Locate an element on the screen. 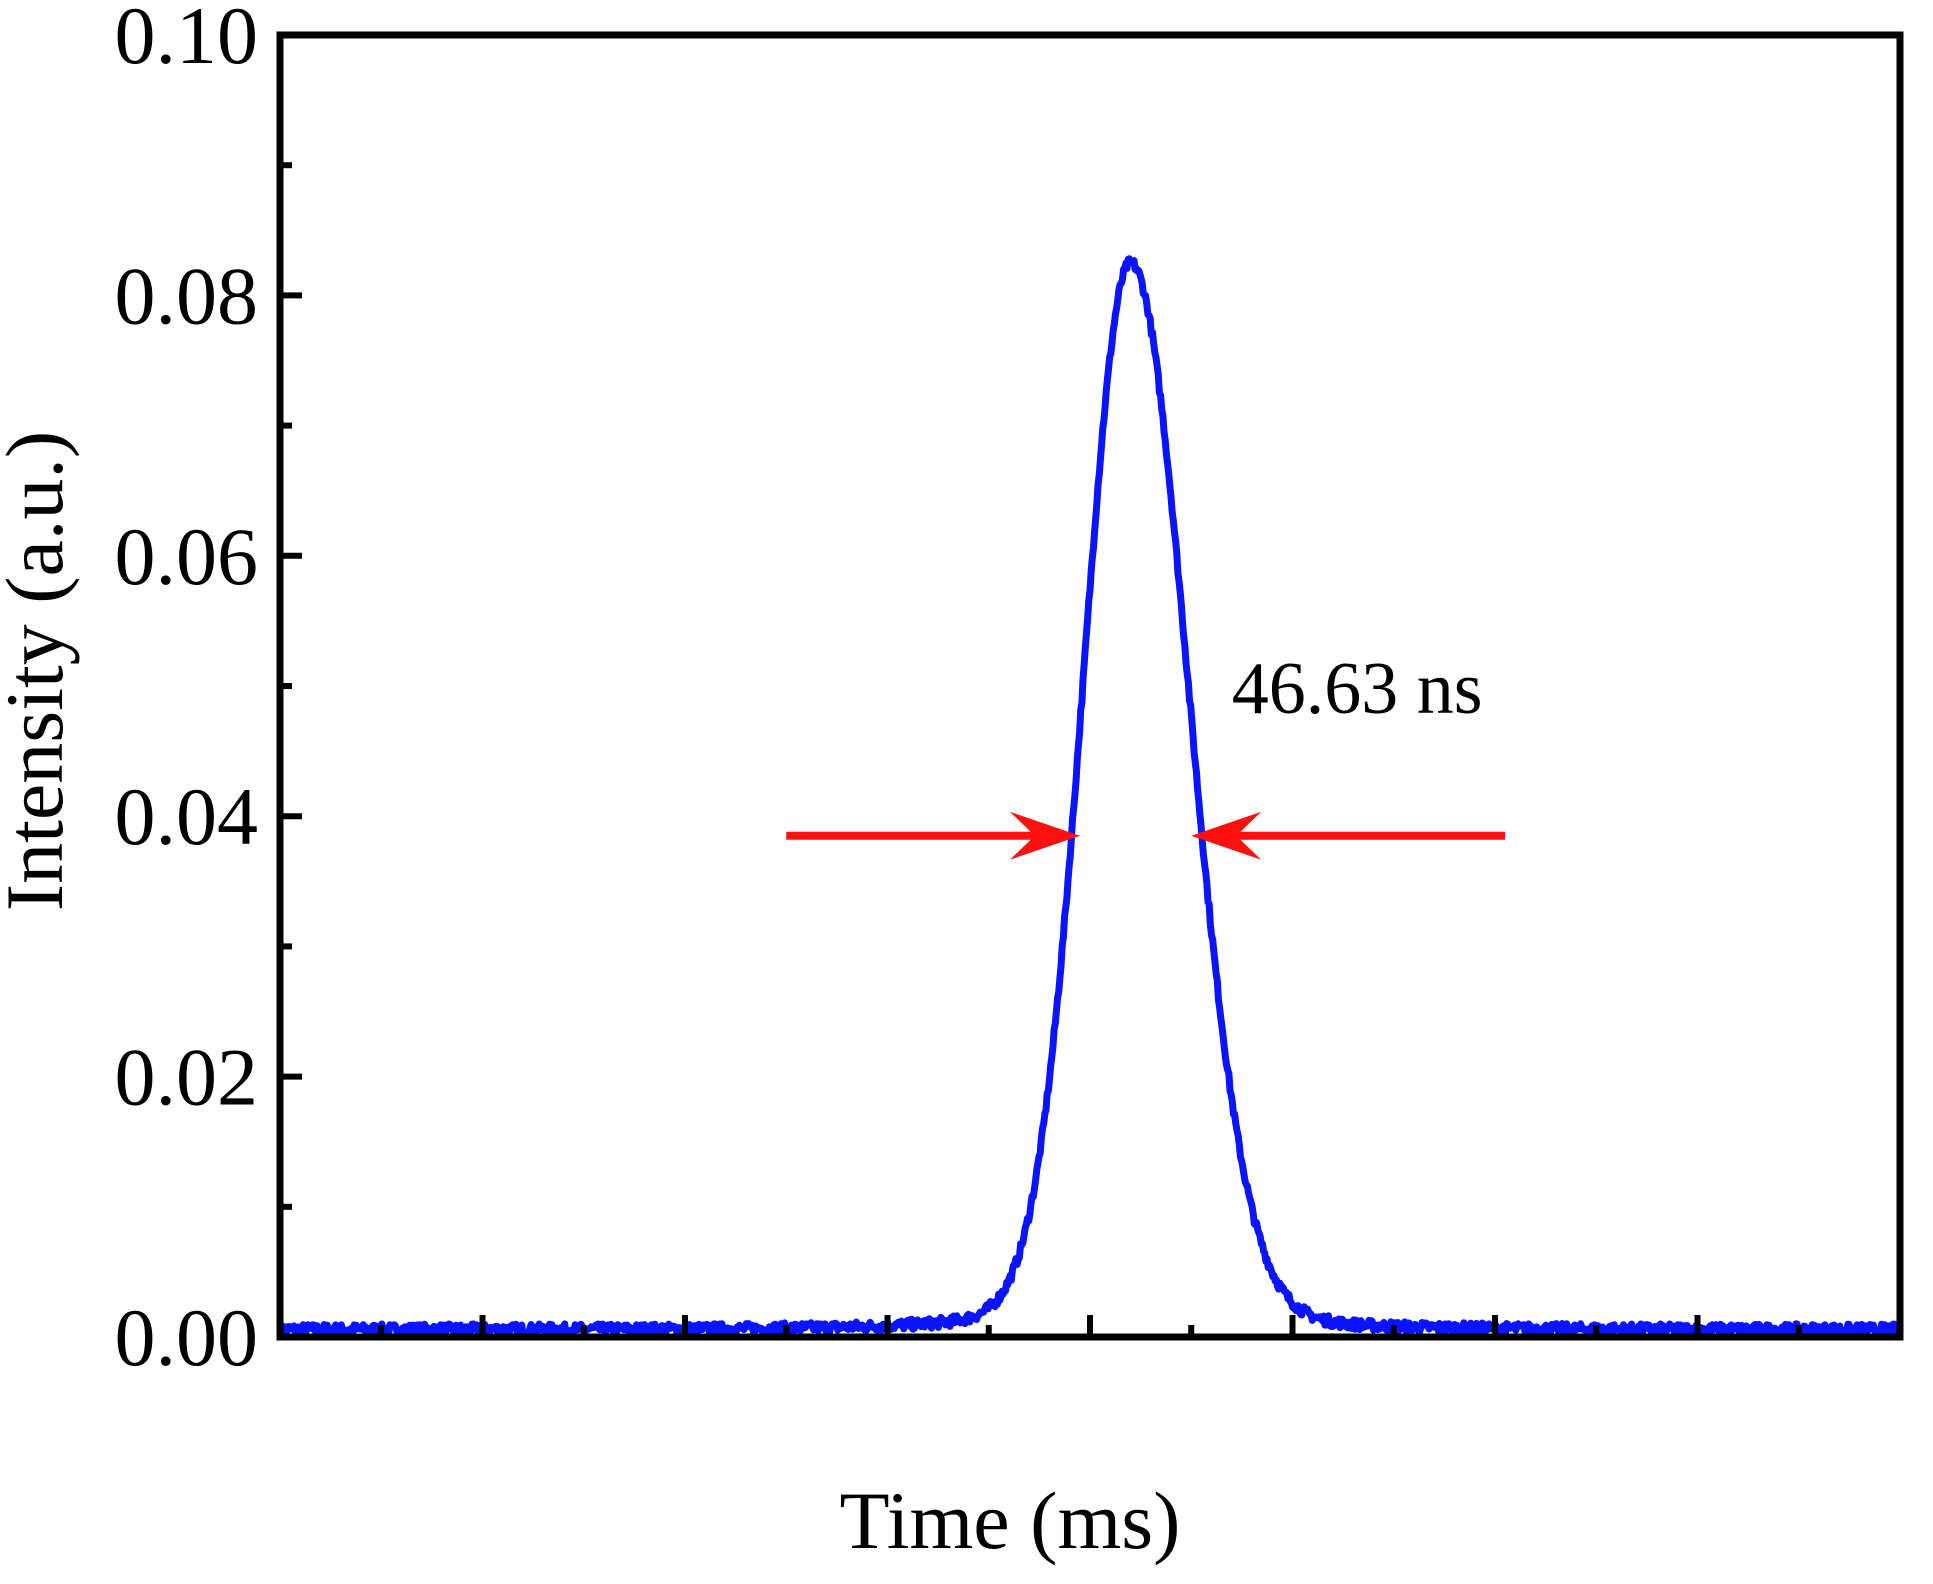 This screenshot has width=1933, height=1584. y-axis-title: Intensity (a.u.) is located at coordinates (40, 671).